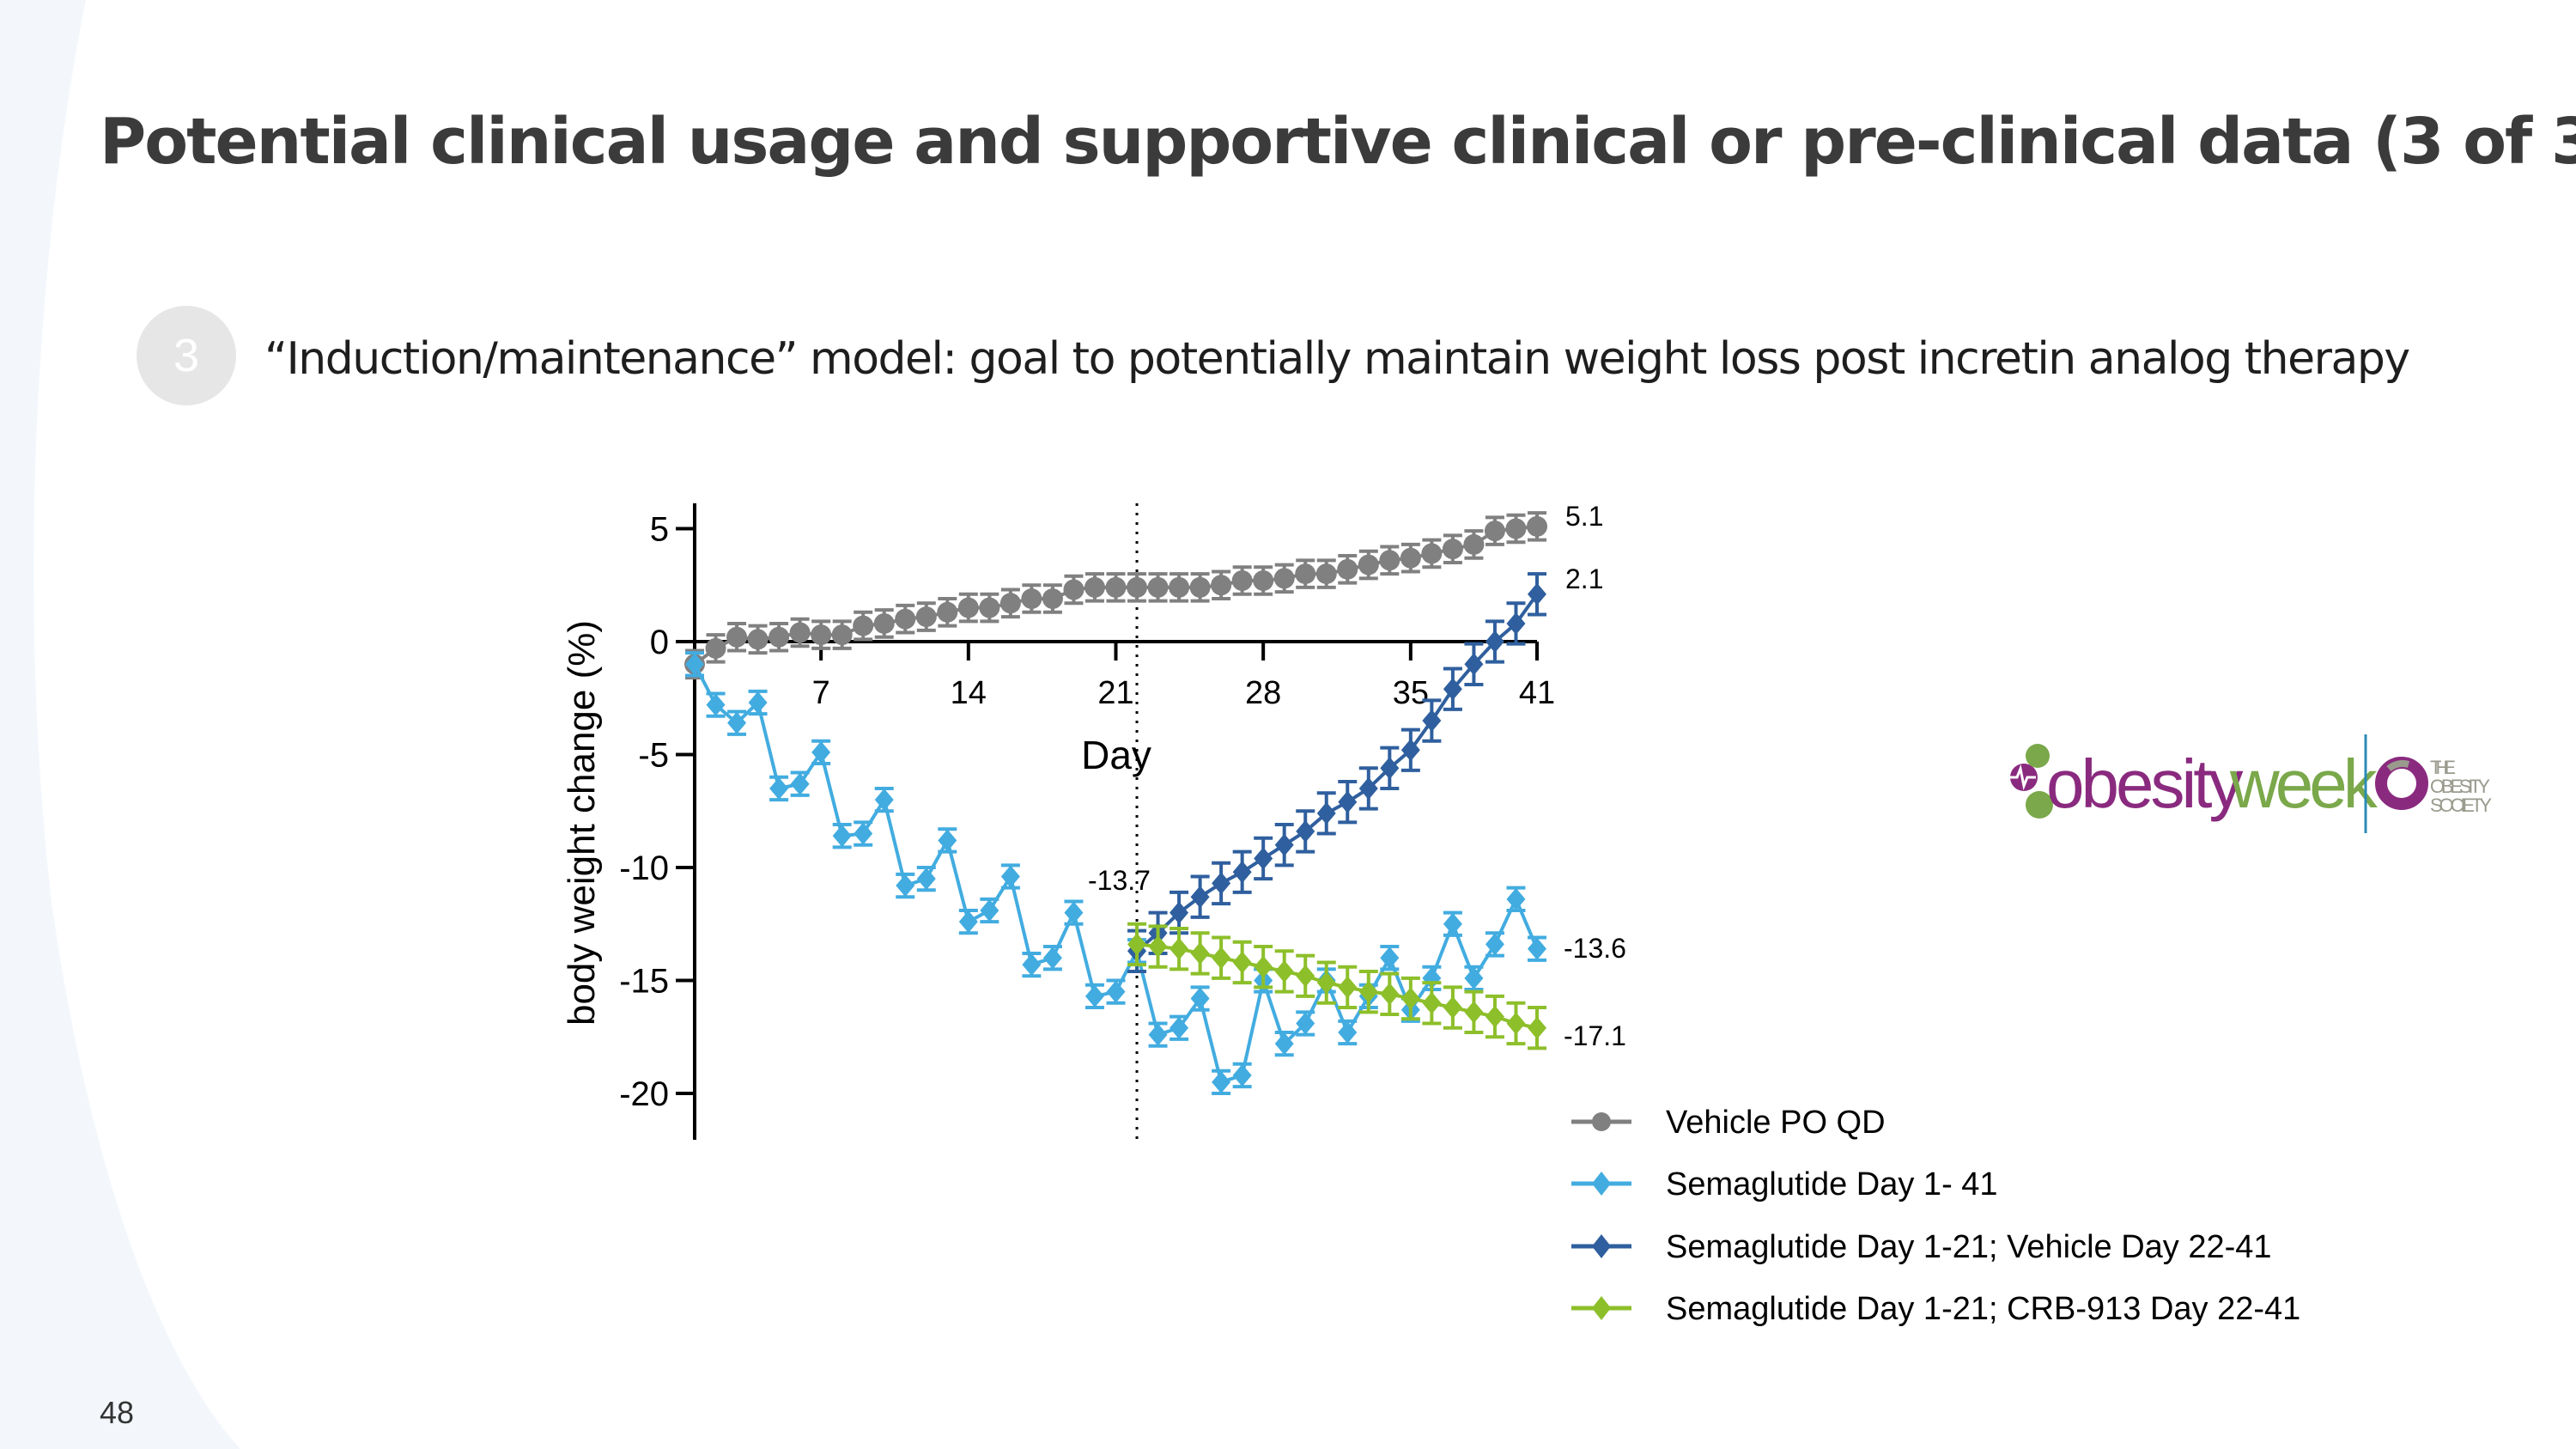  Describe the element at coordinates (1115, 693) in the screenshot. I see `x-tick-label: 21` at that location.